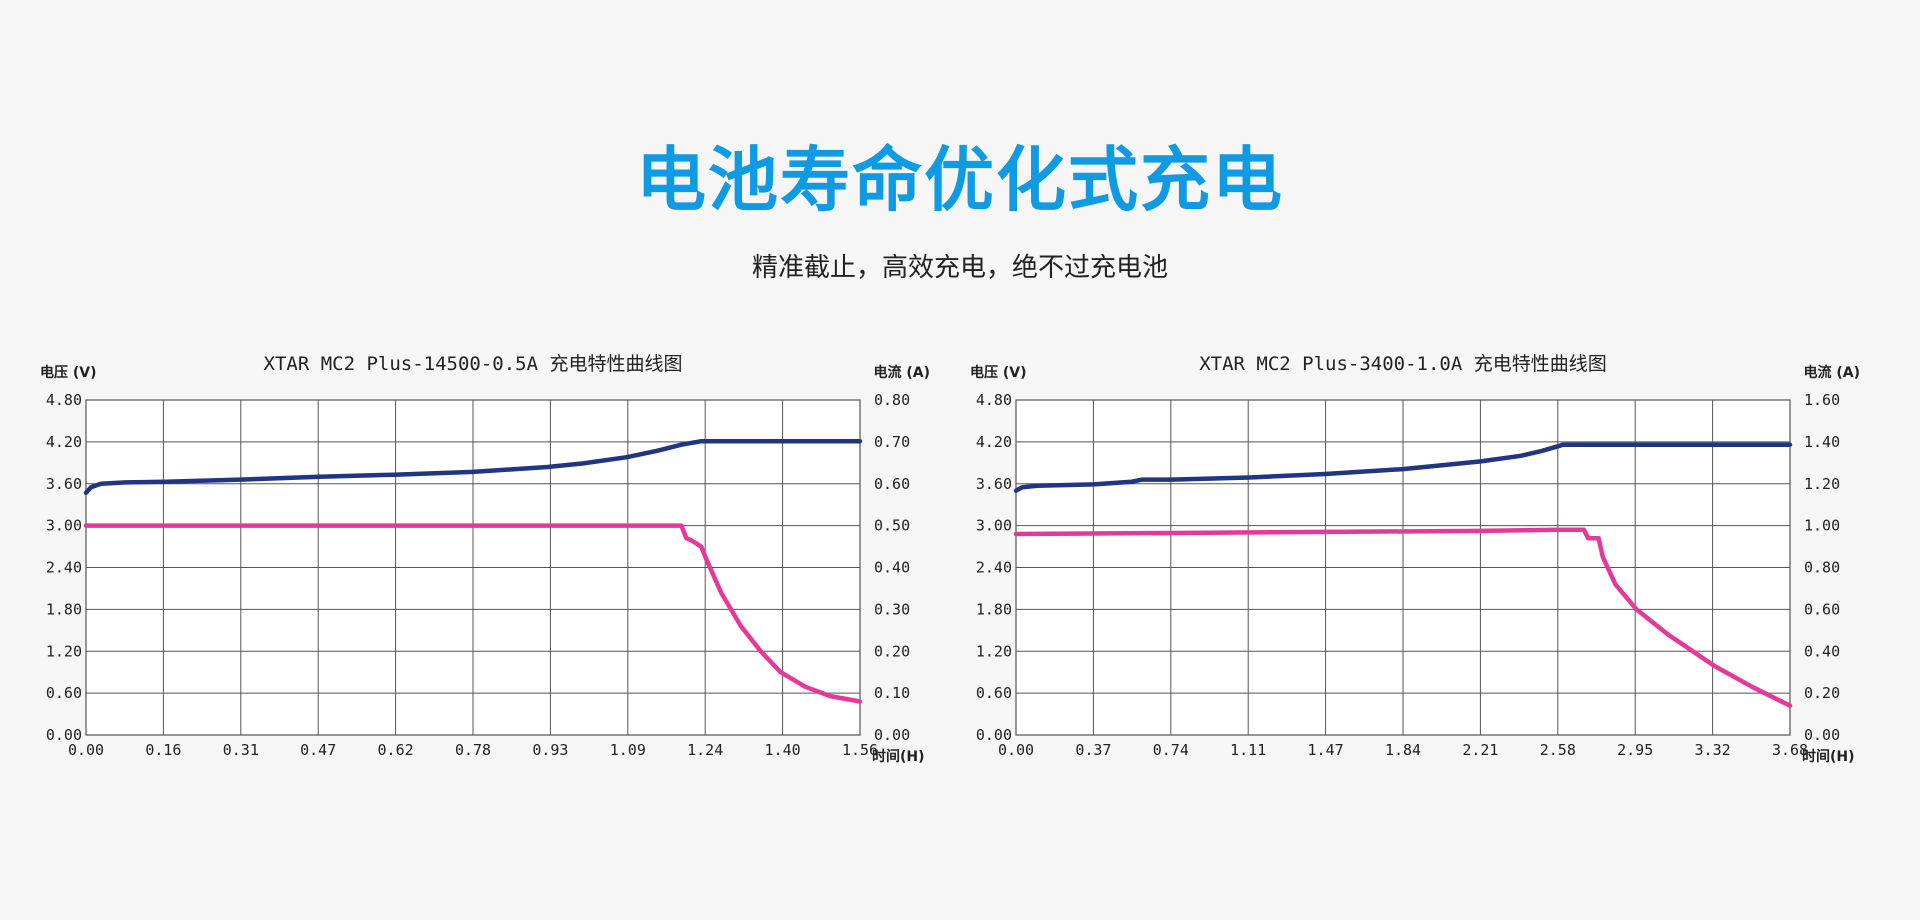  Describe the element at coordinates (241, 750) in the screenshot. I see `x-tick-label: 0.31` at that location.